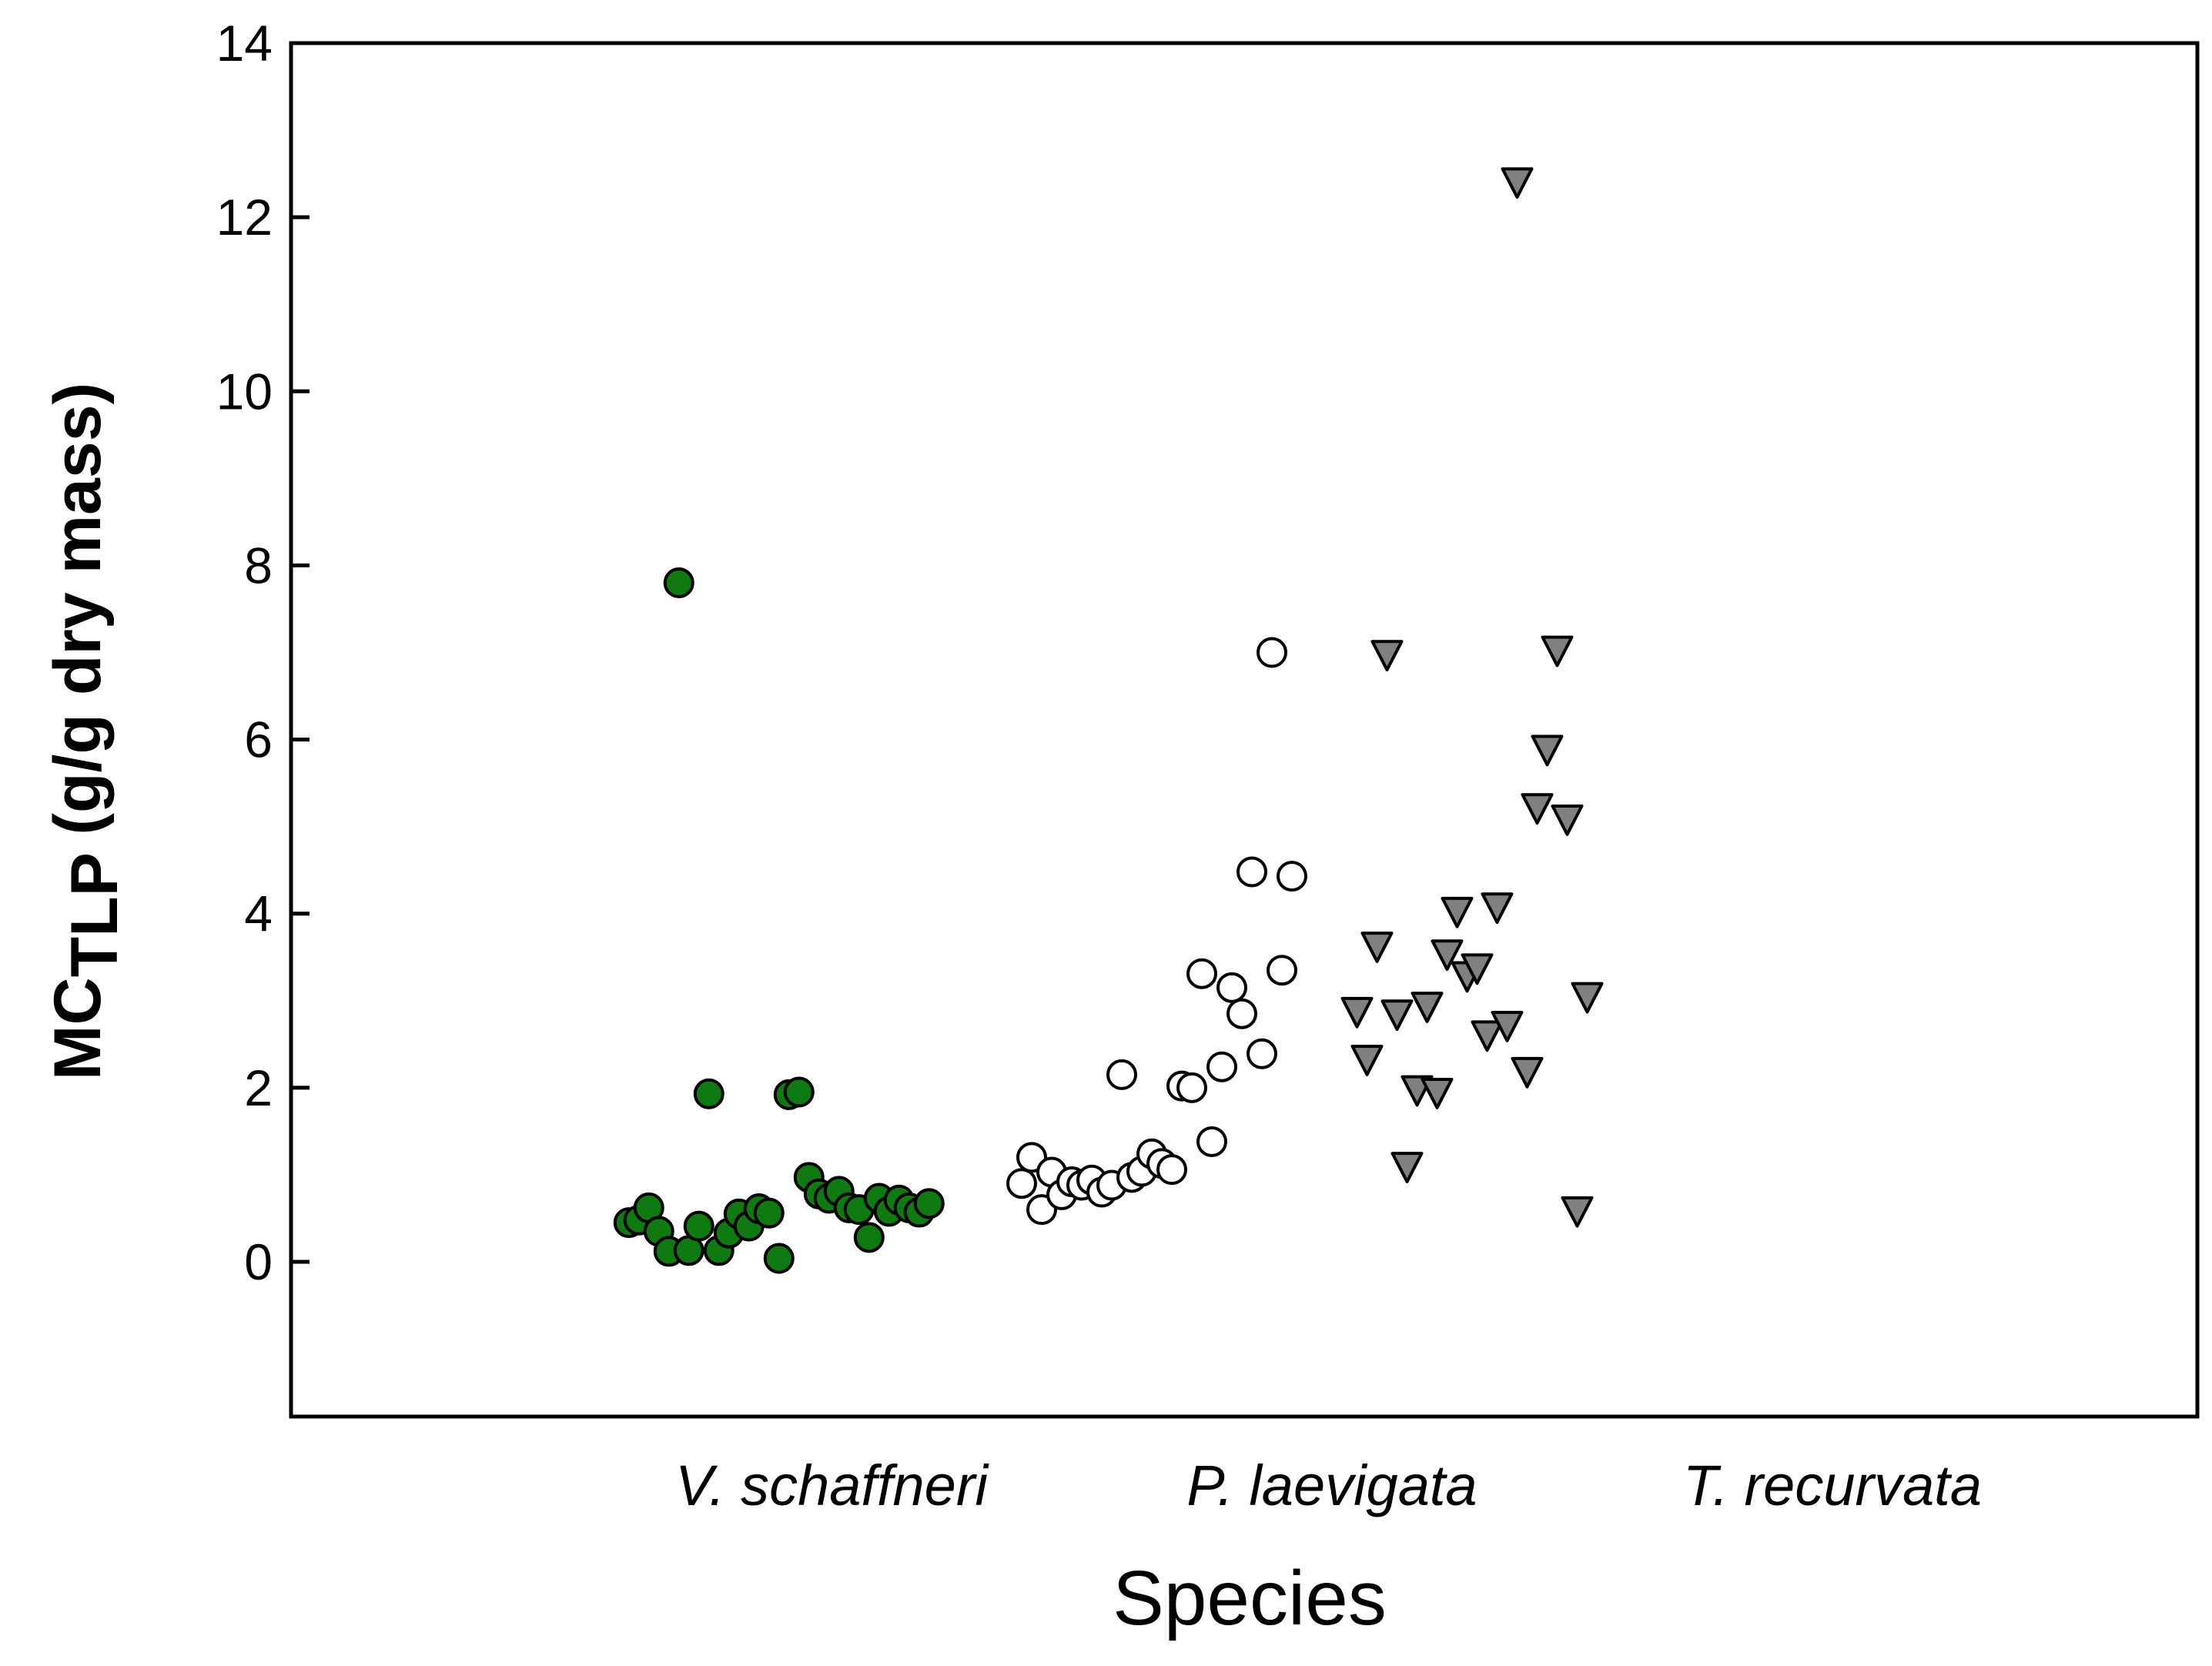  What do you see at coordinates (1472, 697) in the screenshot?
I see `series-t-recurvata` at bounding box center [1472, 697].